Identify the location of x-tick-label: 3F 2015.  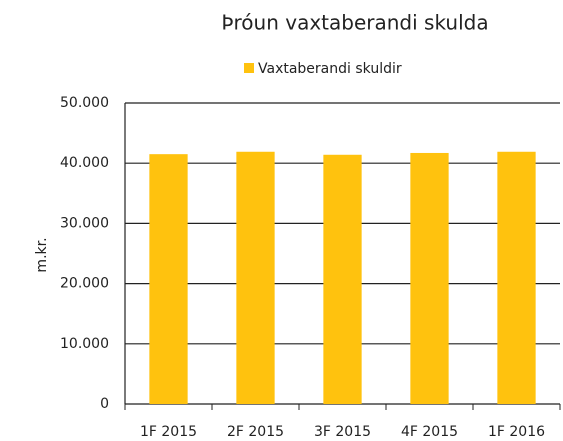
(342, 432).